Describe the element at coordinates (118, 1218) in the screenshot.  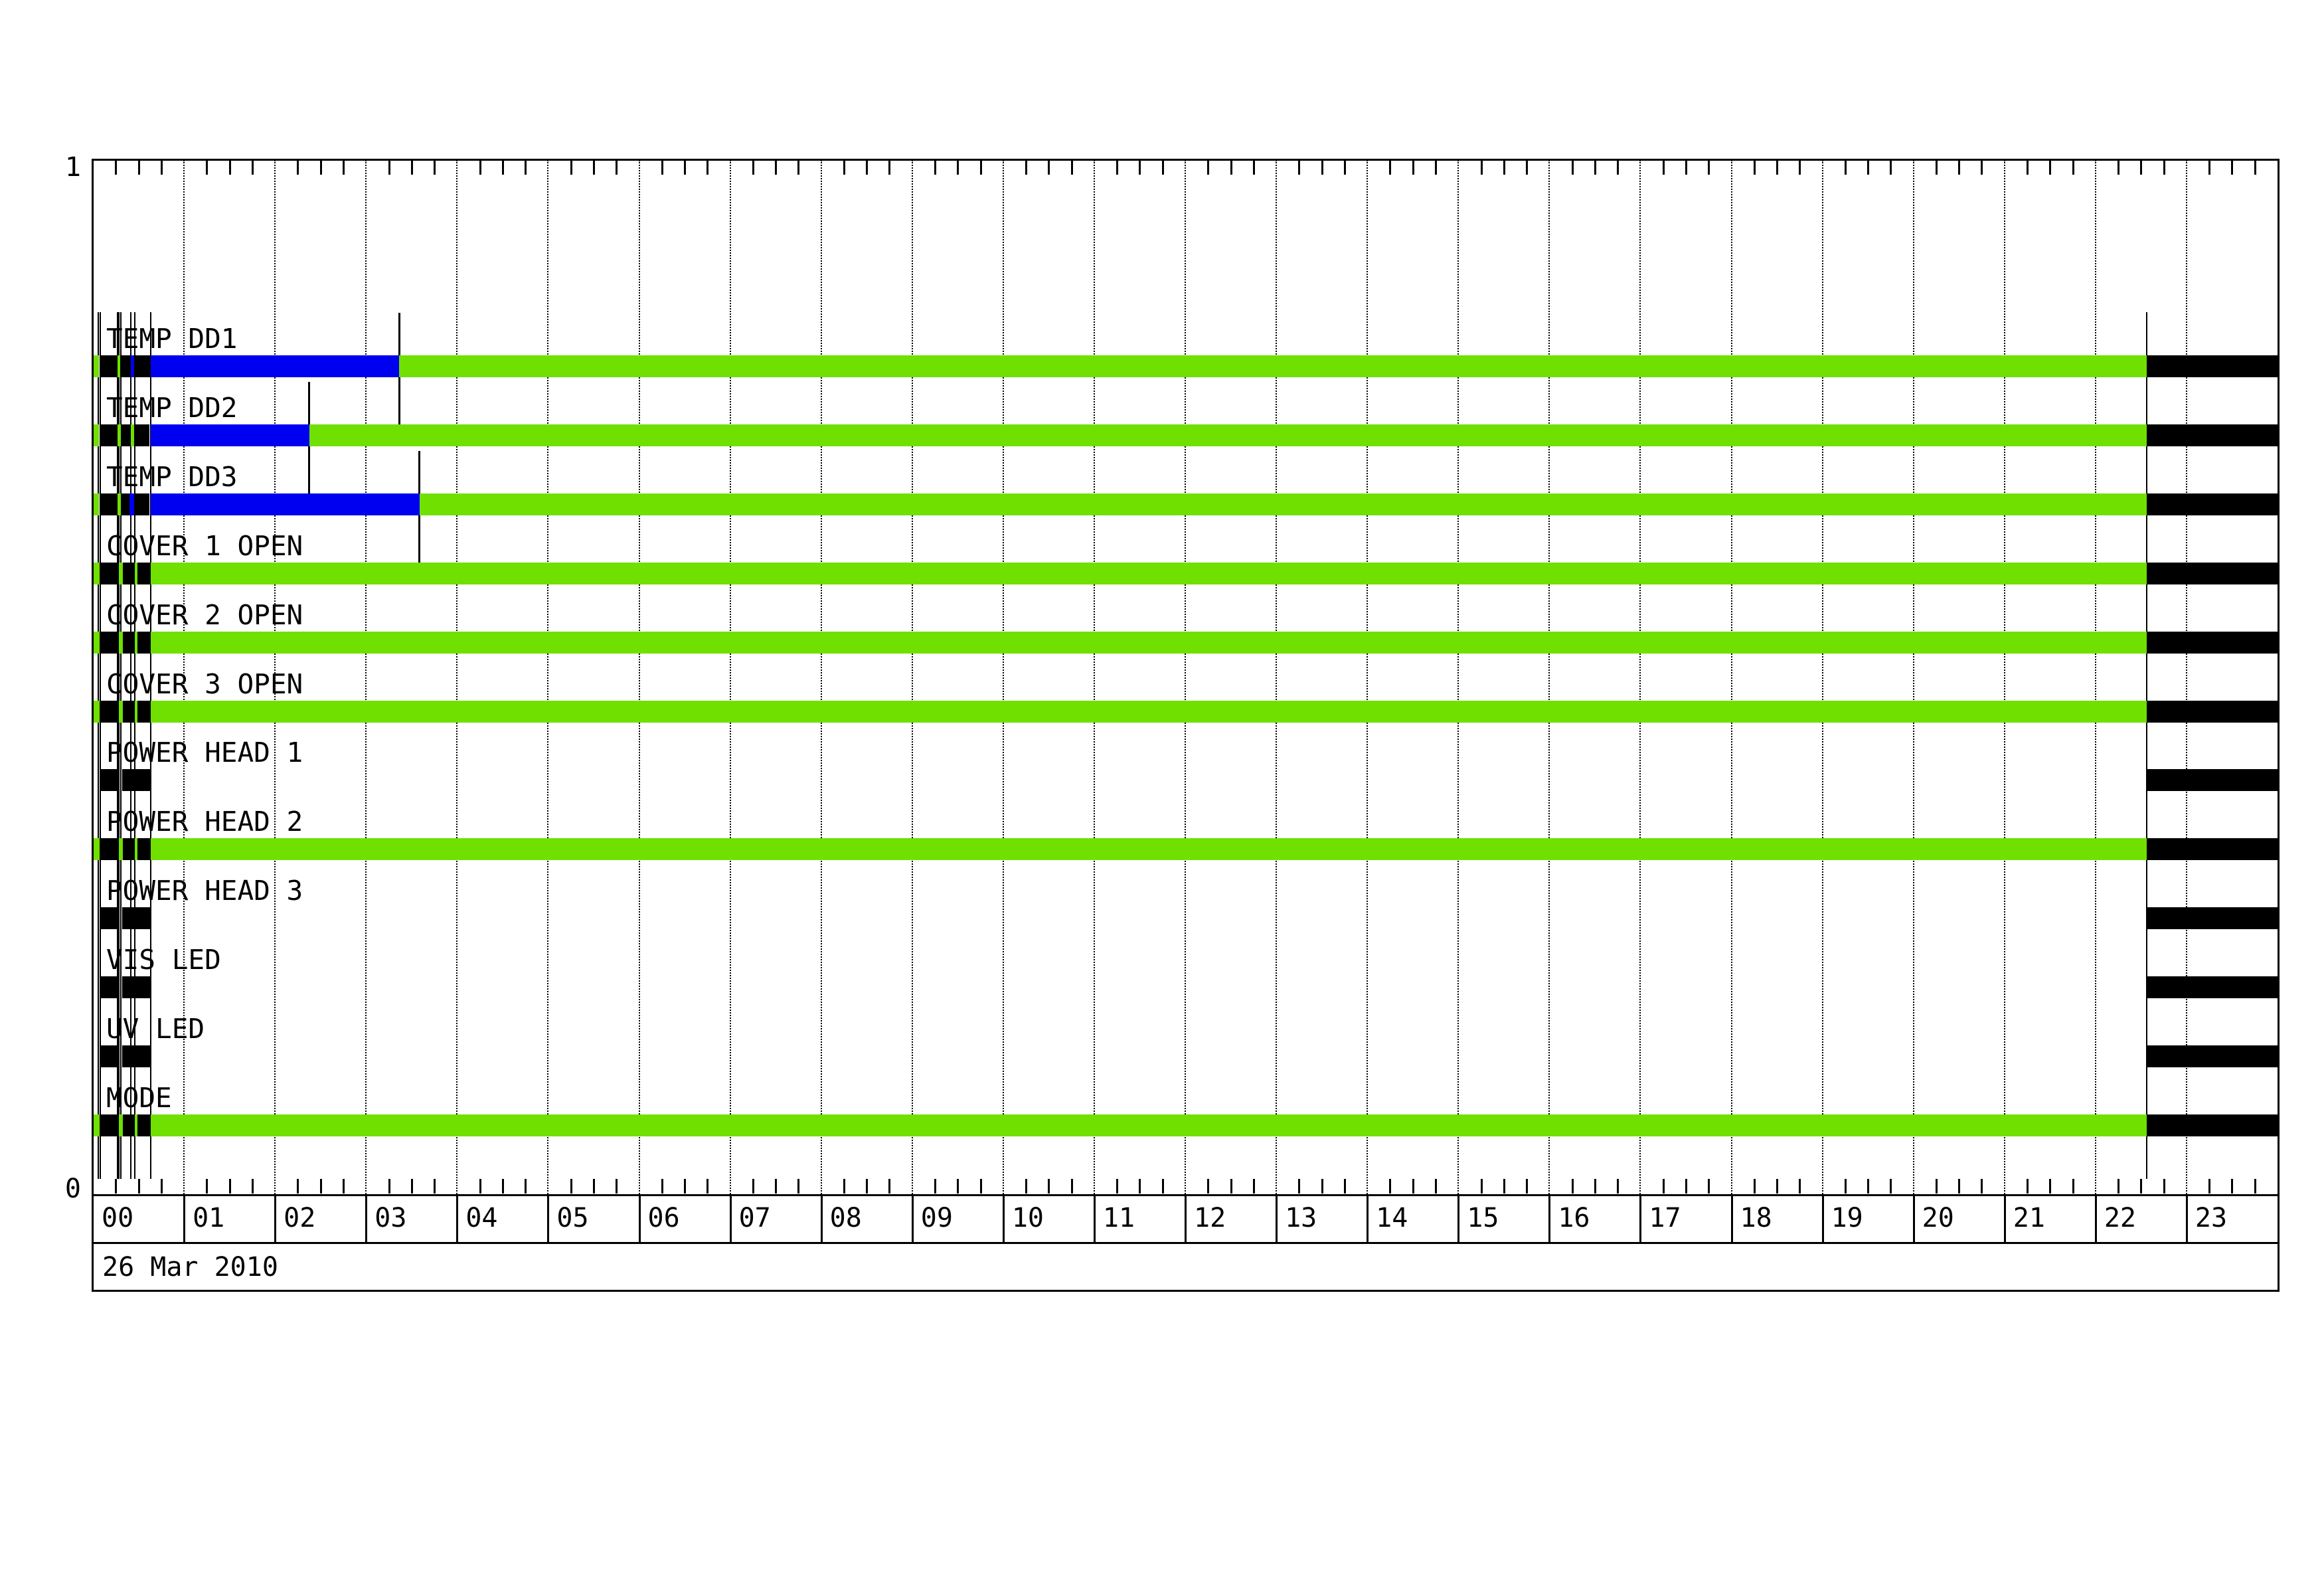
I see `hour-label: 00` at that location.